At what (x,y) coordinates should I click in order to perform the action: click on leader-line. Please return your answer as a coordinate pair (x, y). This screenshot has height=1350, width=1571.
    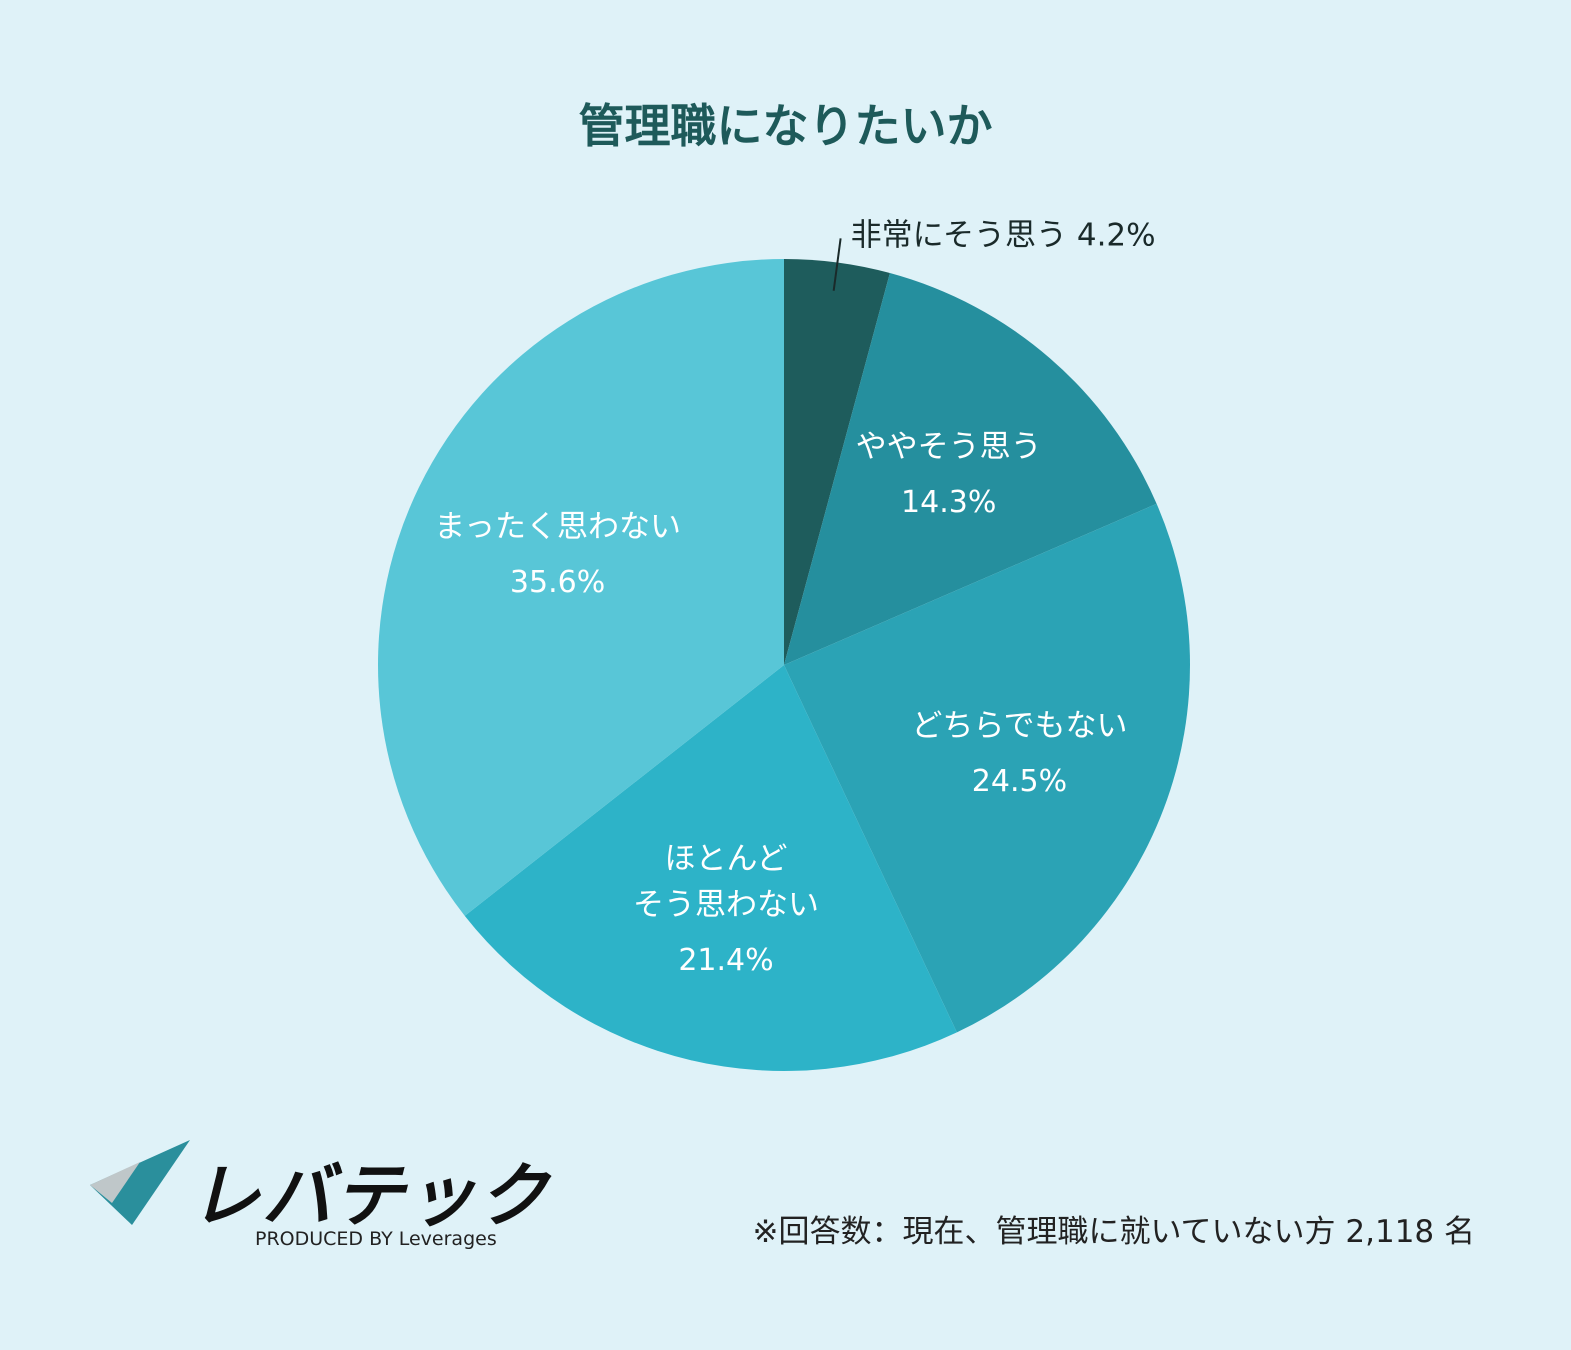
    Looking at the image, I should click on (837, 264).